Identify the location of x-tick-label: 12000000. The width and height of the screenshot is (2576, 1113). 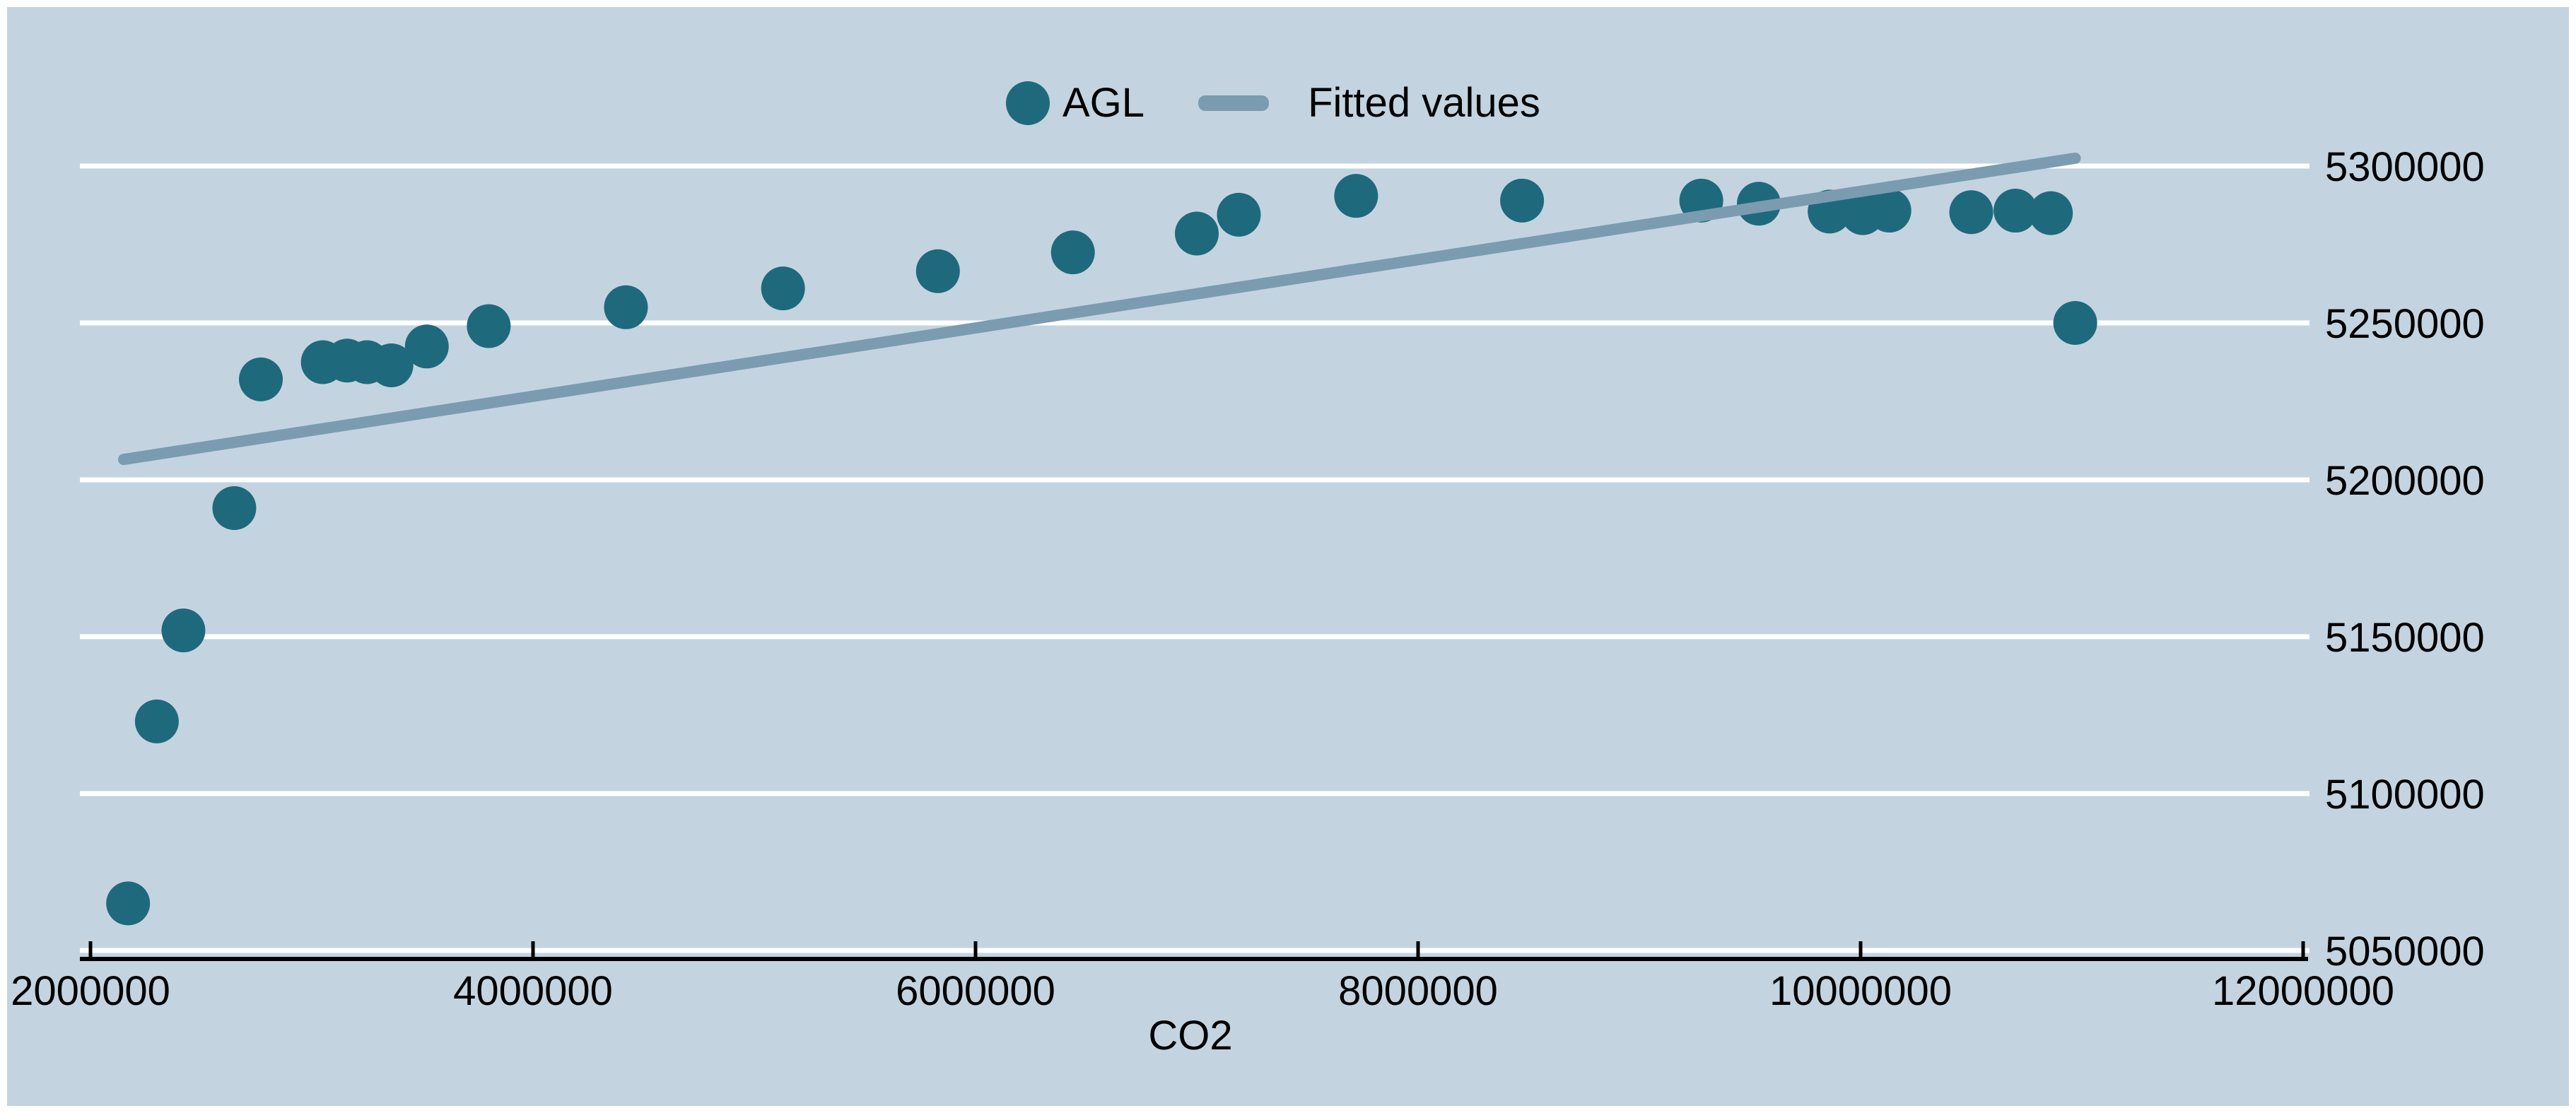
(2303, 991).